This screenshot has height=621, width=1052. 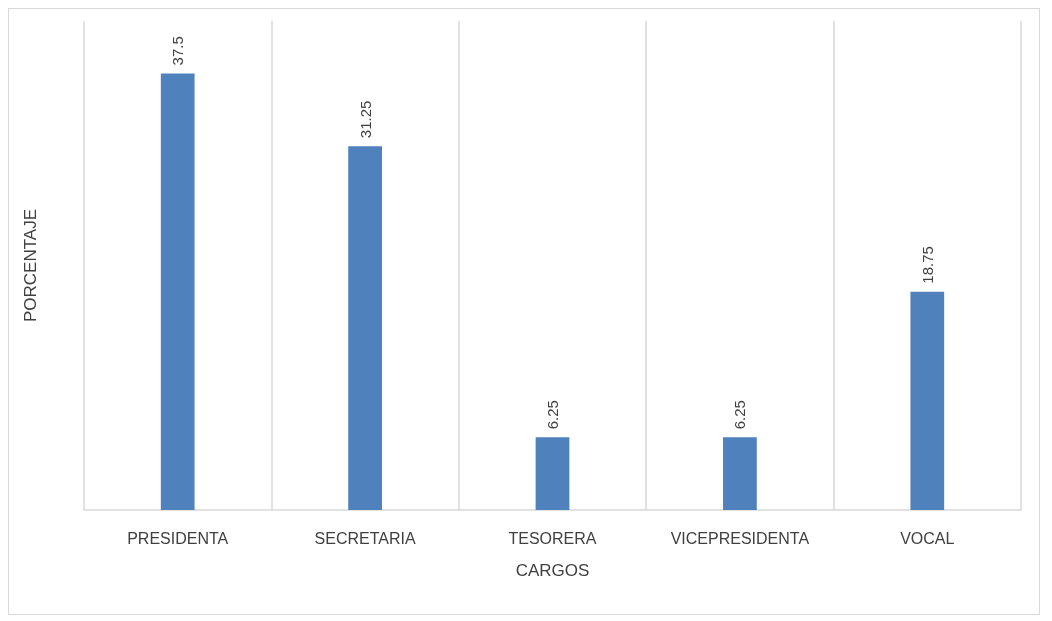 I want to click on data-label: 18.75, so click(x=927, y=265).